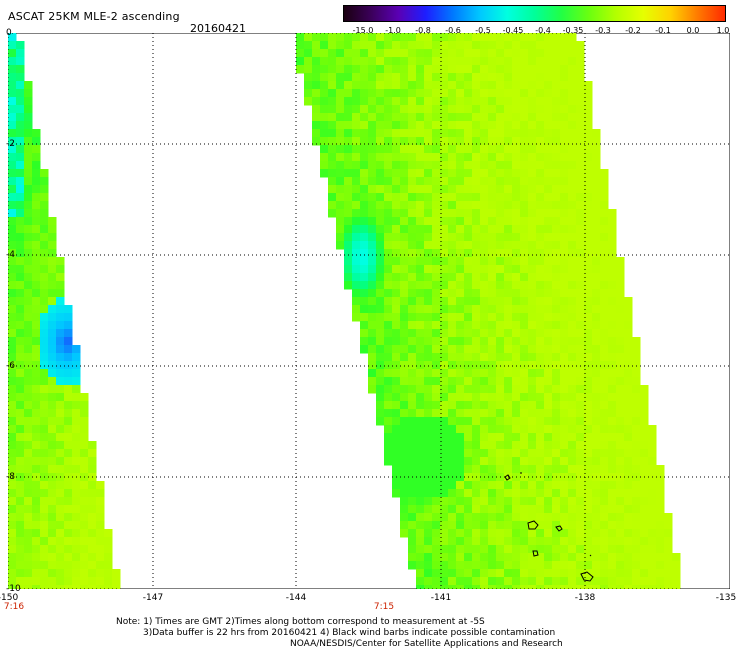  I want to click on map-title: ASCAT 25KM MLE-2 ascending, so click(94, 16).